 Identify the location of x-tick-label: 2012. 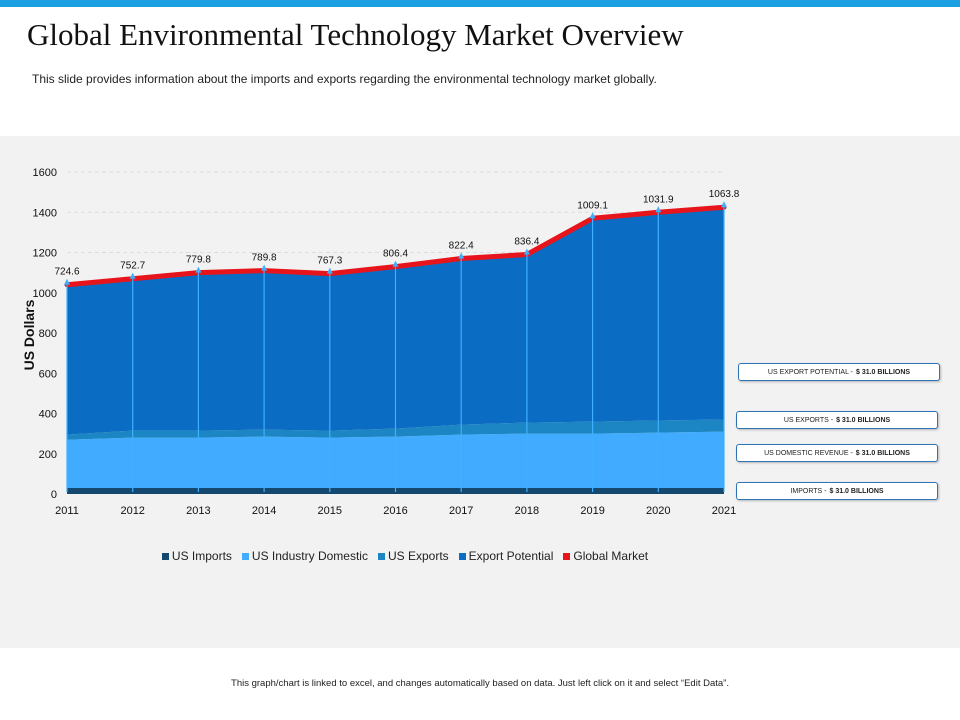
(132, 511).